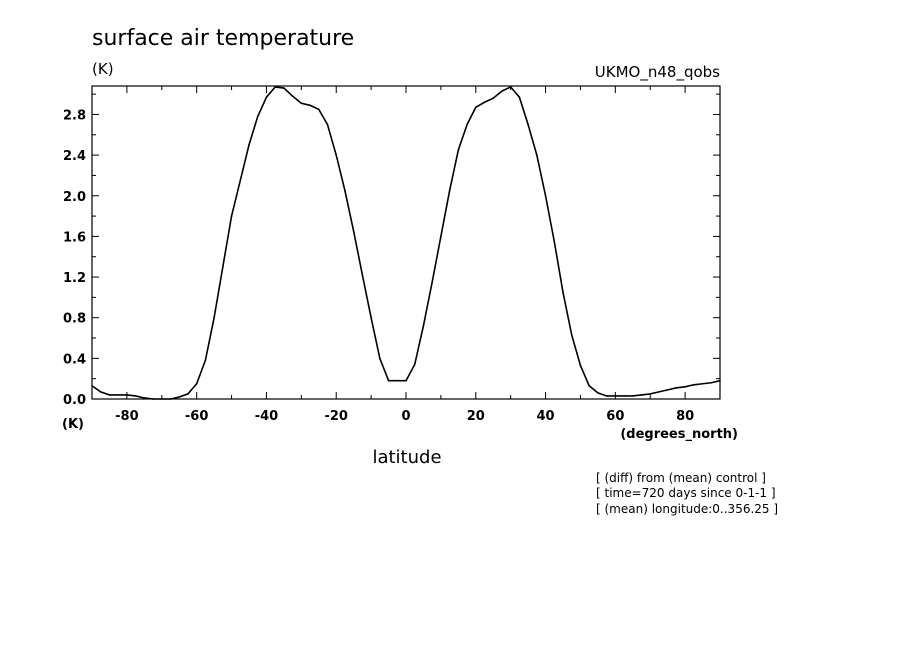 The width and height of the screenshot is (904, 654). Describe the element at coordinates (223, 38) in the screenshot. I see `chart-title: surface air temperature` at that location.